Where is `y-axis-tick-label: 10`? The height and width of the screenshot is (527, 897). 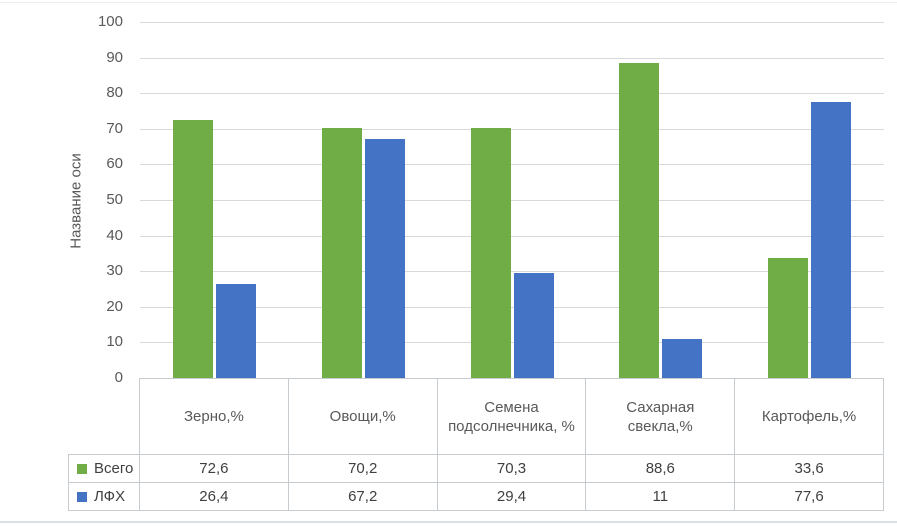
y-axis-tick-label: 10 is located at coordinates (114, 342).